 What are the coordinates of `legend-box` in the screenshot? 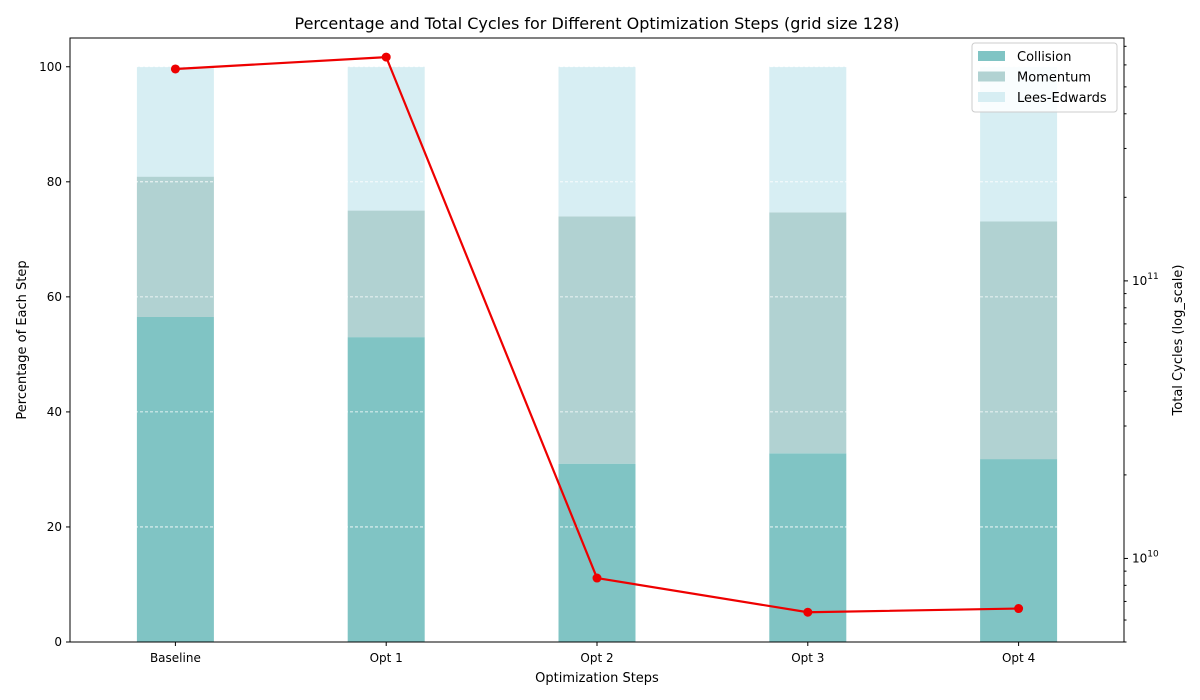 It's located at (1044, 77).